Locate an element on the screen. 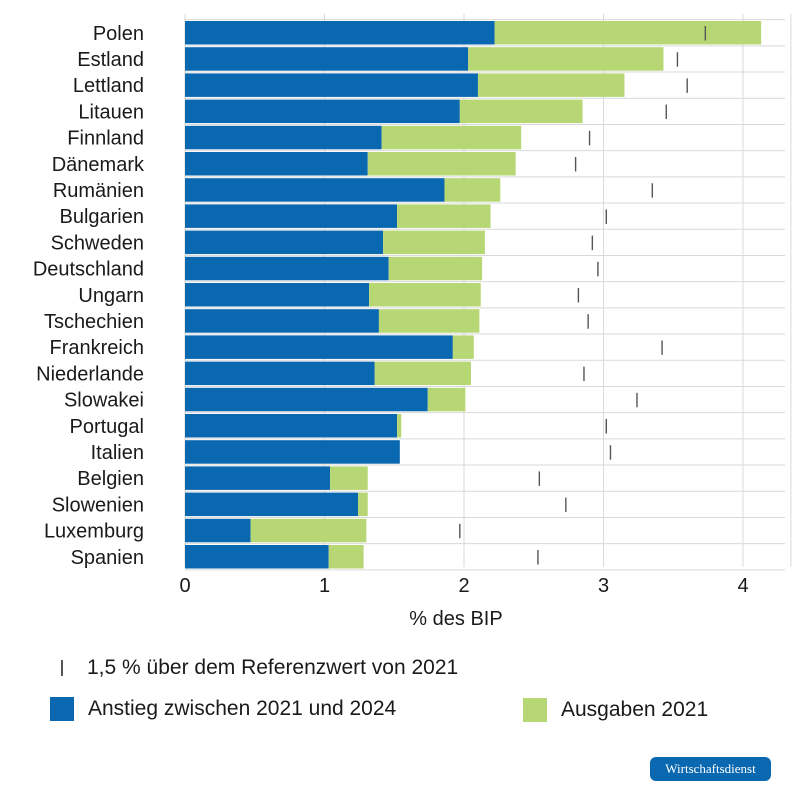 The height and width of the screenshot is (804, 800). category-label: Tschechien is located at coordinates (94, 322).